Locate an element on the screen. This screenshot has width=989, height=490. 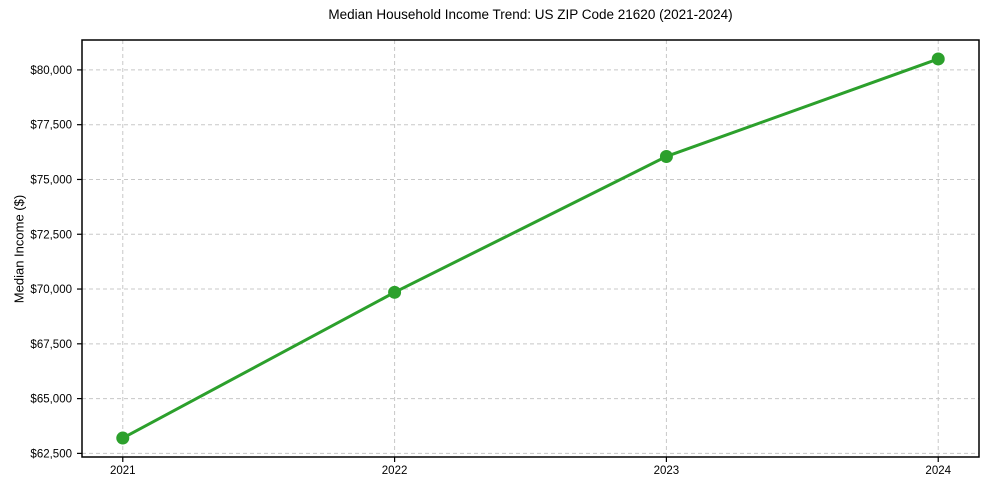
y-tick-label: $72,500 is located at coordinates (51, 235).